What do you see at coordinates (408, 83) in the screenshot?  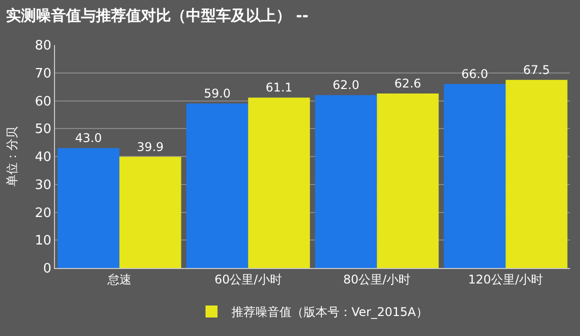 I see `text: 62.6` at bounding box center [408, 83].